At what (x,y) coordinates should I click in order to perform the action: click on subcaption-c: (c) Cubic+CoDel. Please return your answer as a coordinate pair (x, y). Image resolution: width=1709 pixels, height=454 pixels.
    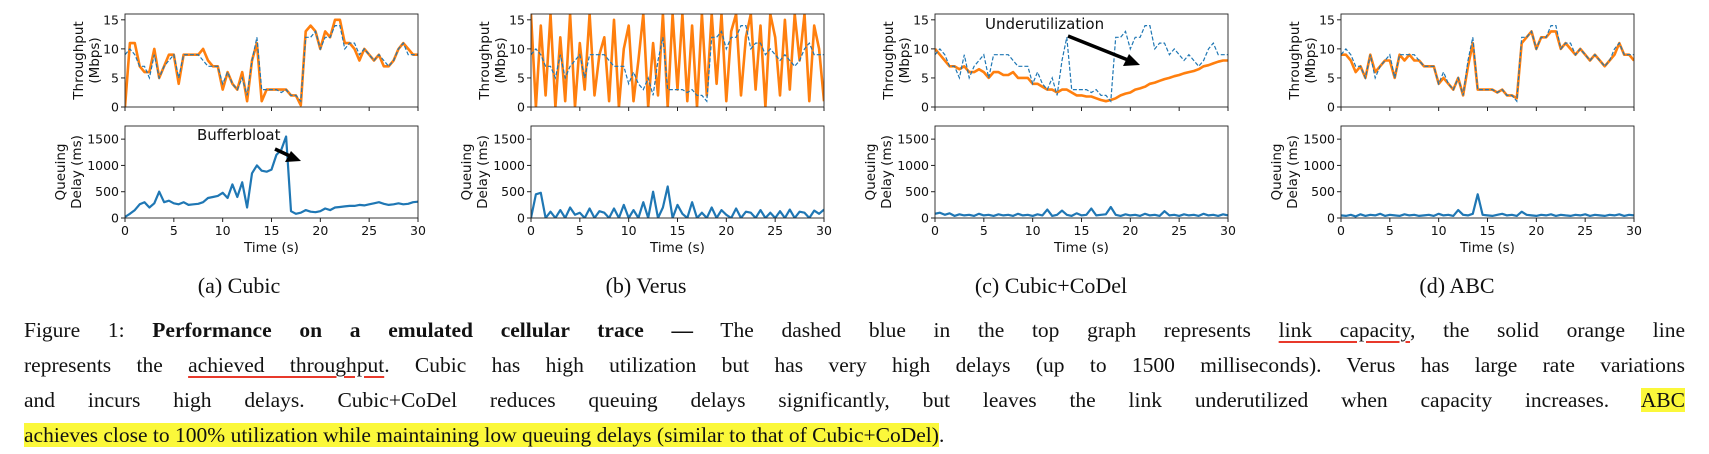
    Looking at the image, I should click on (1051, 285).